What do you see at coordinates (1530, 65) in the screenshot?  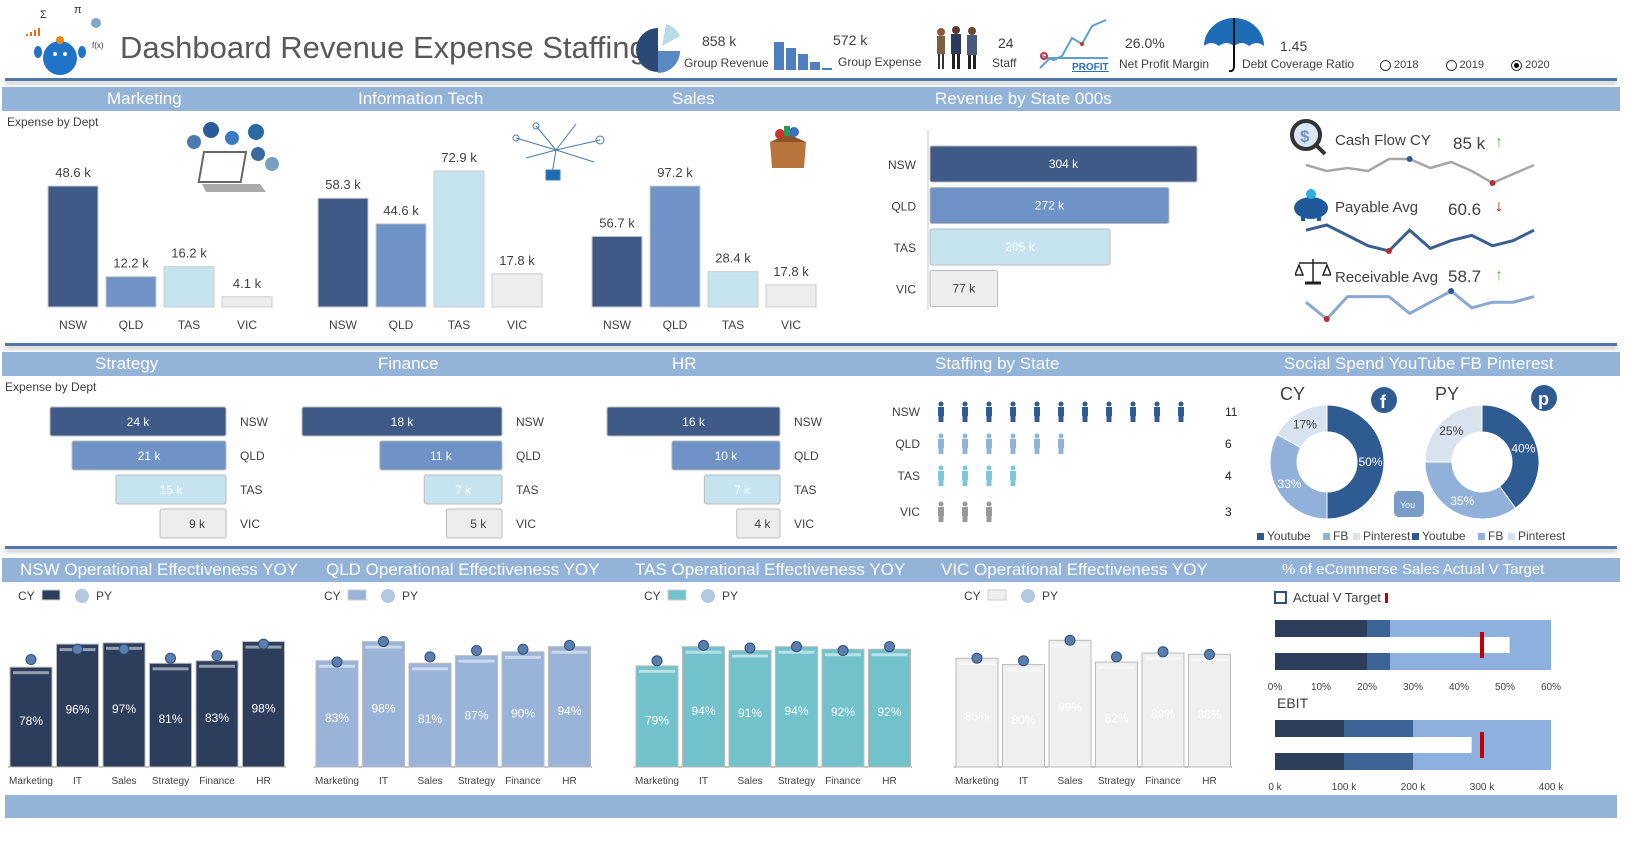 I see `year-radio-2020: 2020` at bounding box center [1530, 65].